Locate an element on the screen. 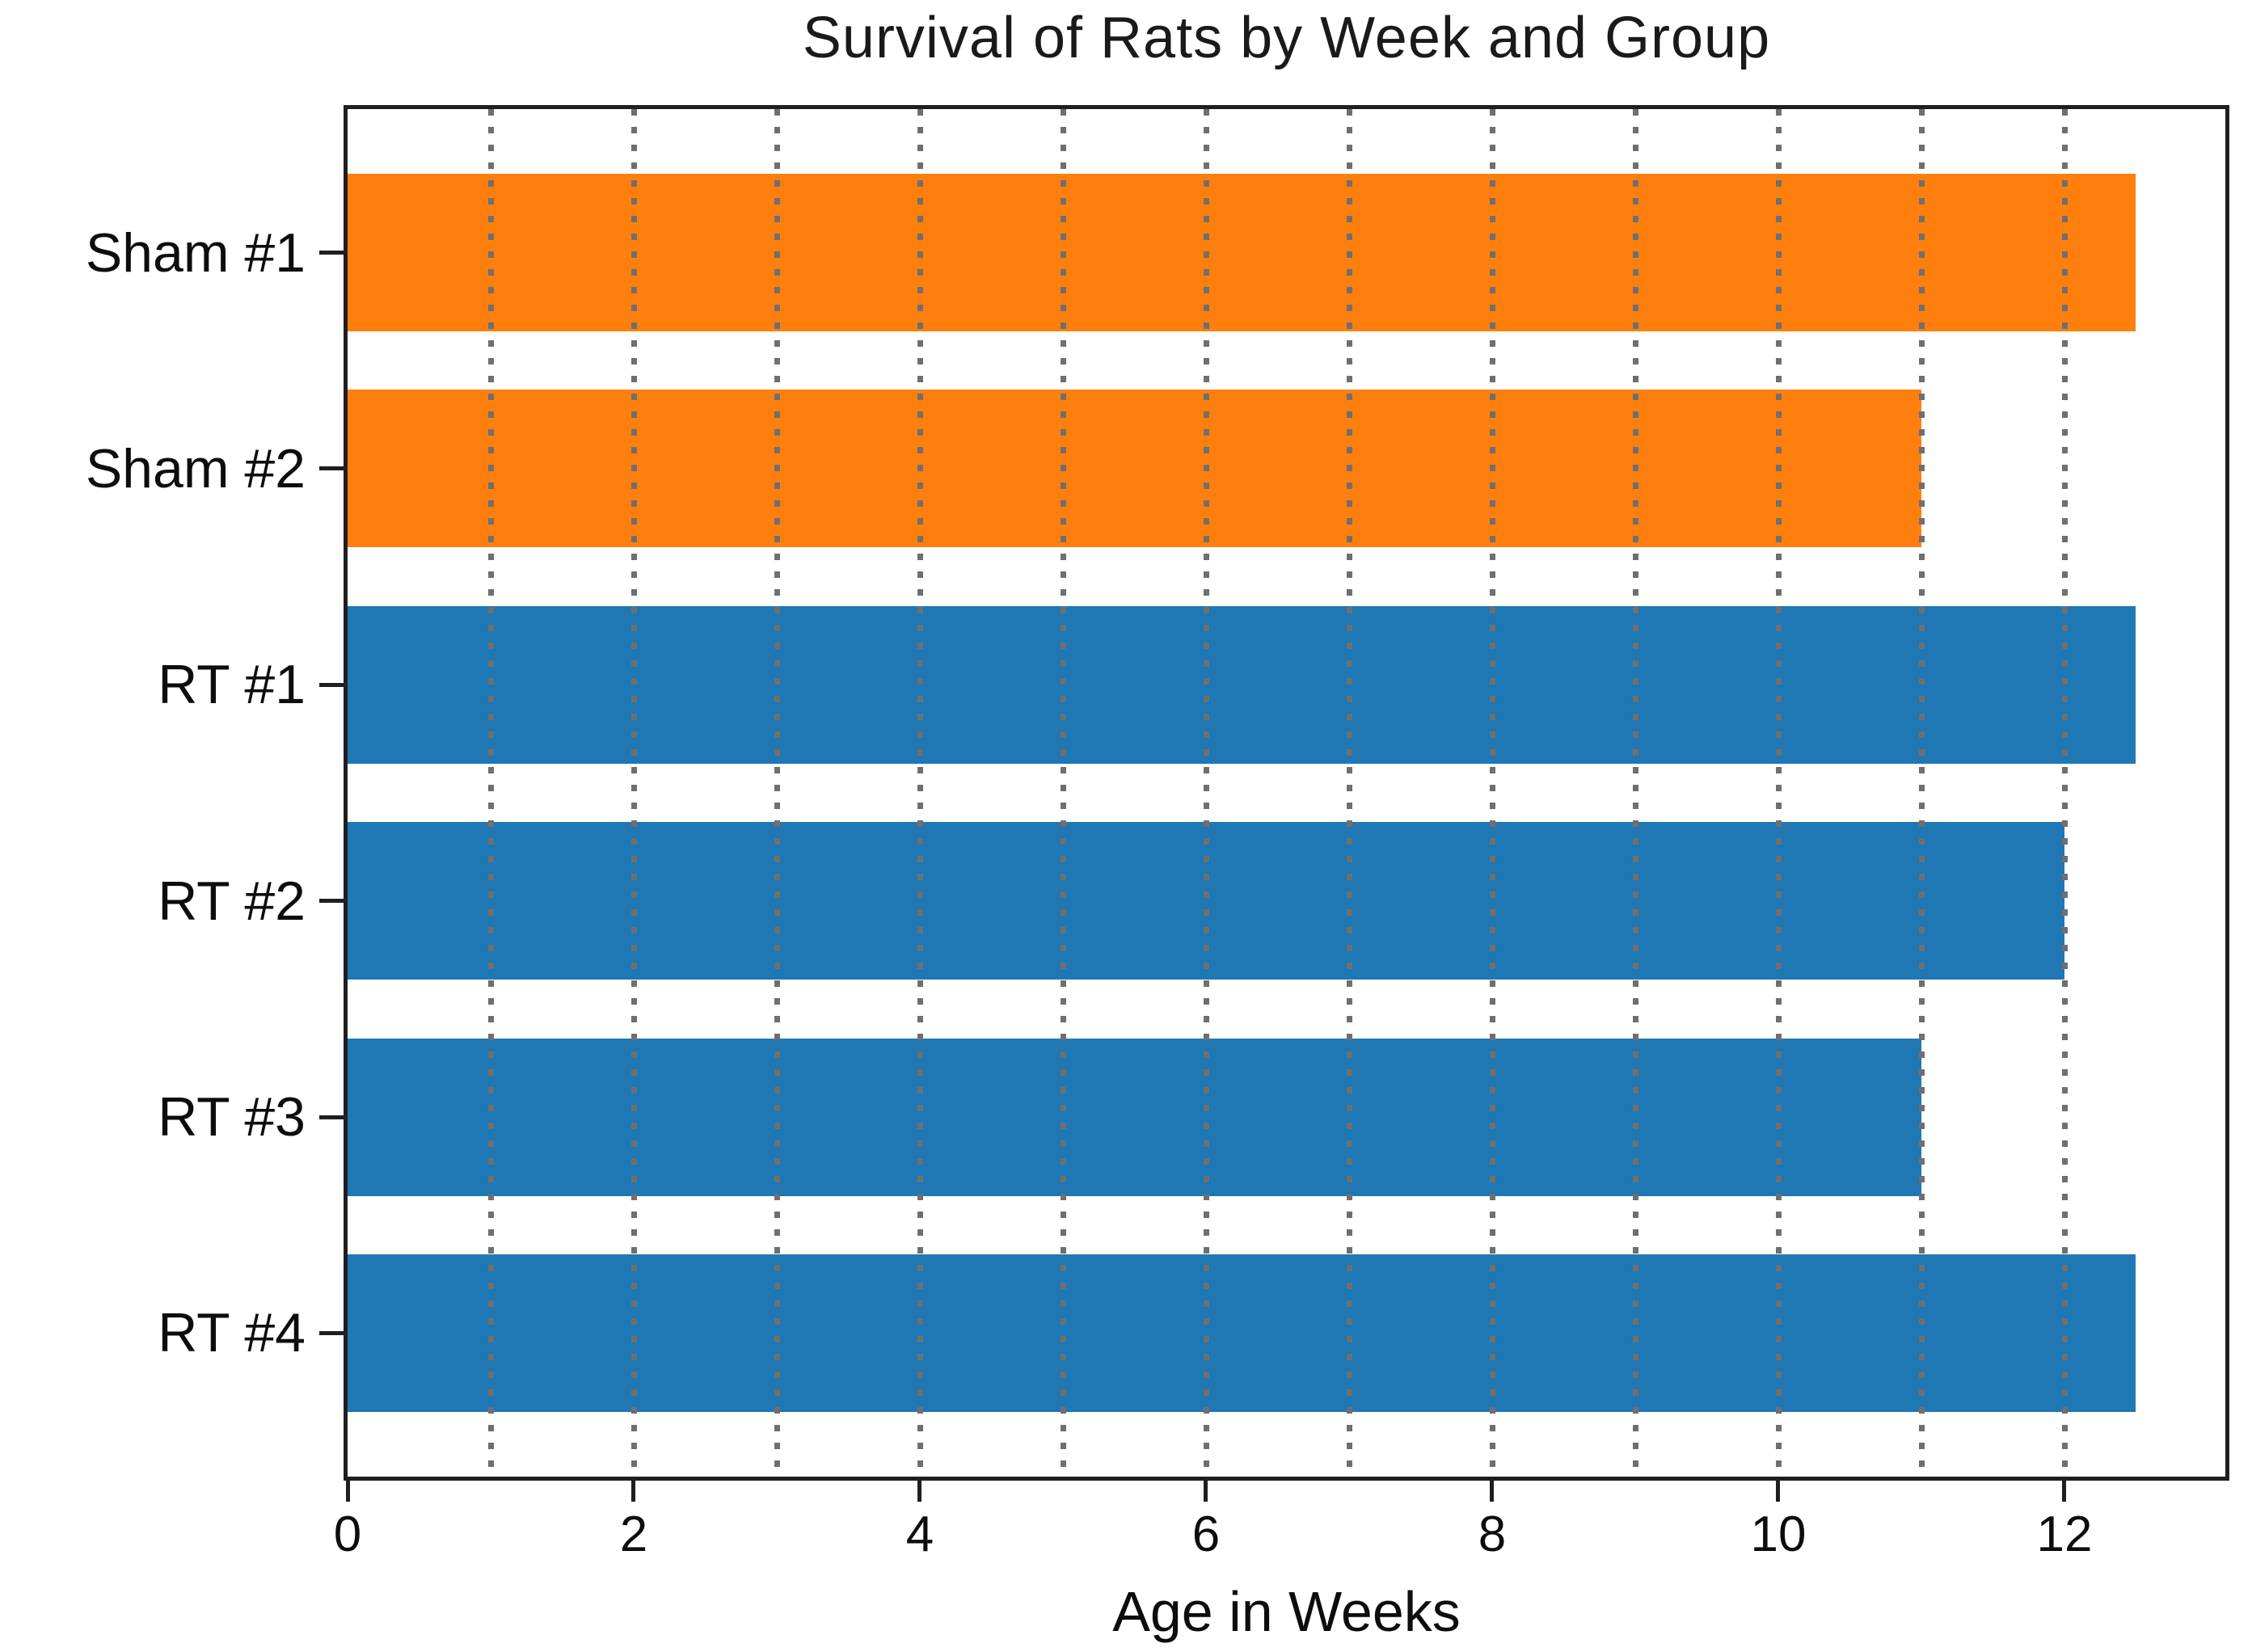 The width and height of the screenshot is (2252, 1652). x-tick-label-4: 4 is located at coordinates (919, 1534).